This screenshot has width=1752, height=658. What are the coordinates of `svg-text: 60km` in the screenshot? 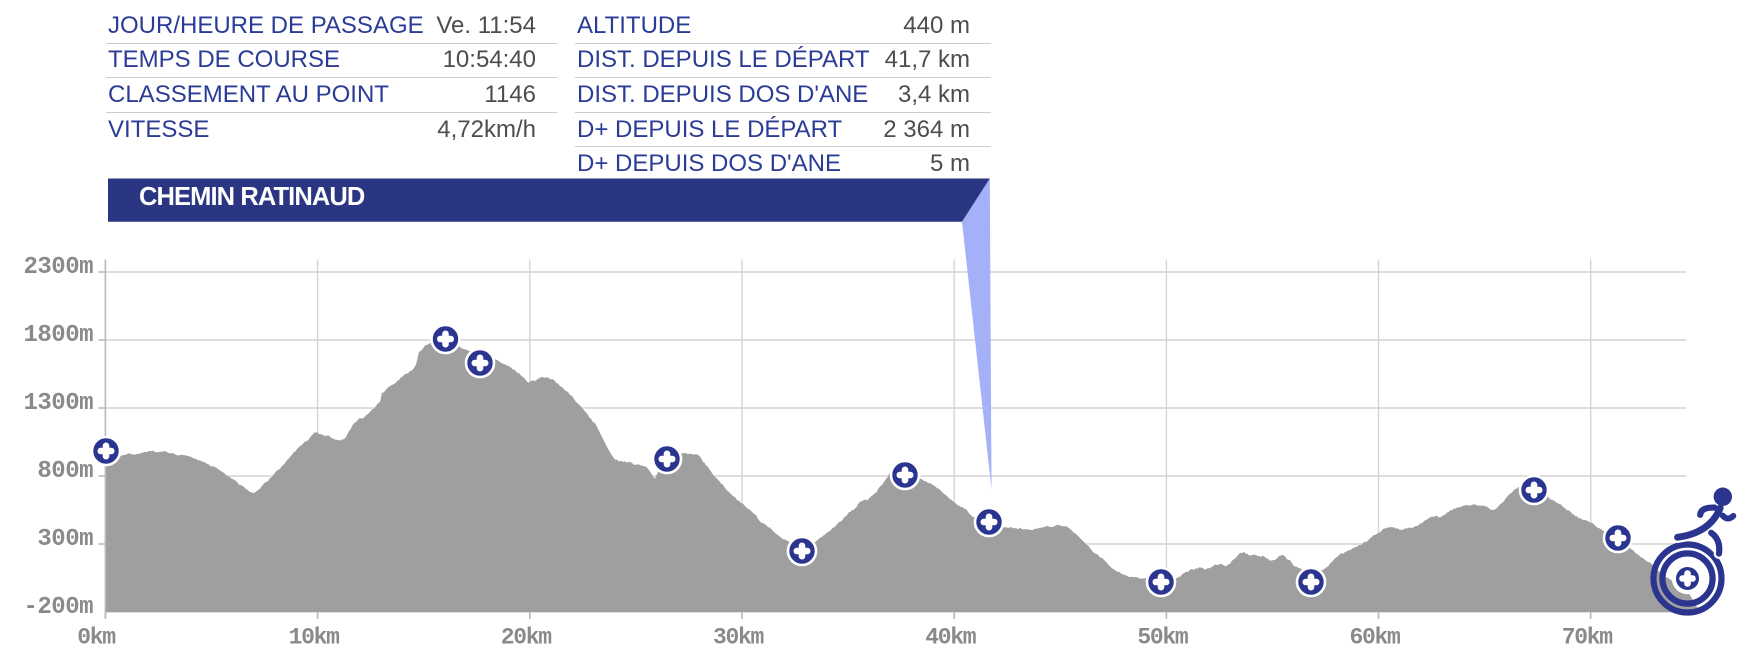 It's located at (1374, 638).